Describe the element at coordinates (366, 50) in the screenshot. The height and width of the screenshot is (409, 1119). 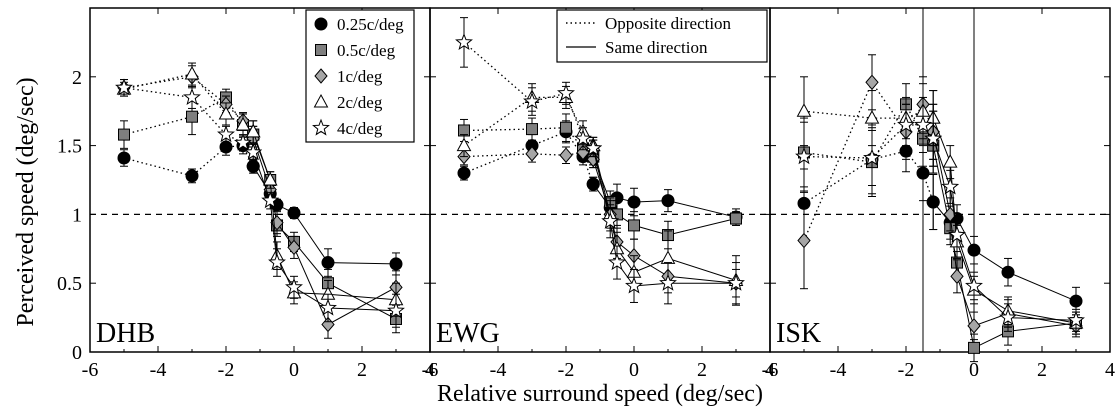
I see `legend-label-0-5c: 0.5c/deg` at that location.